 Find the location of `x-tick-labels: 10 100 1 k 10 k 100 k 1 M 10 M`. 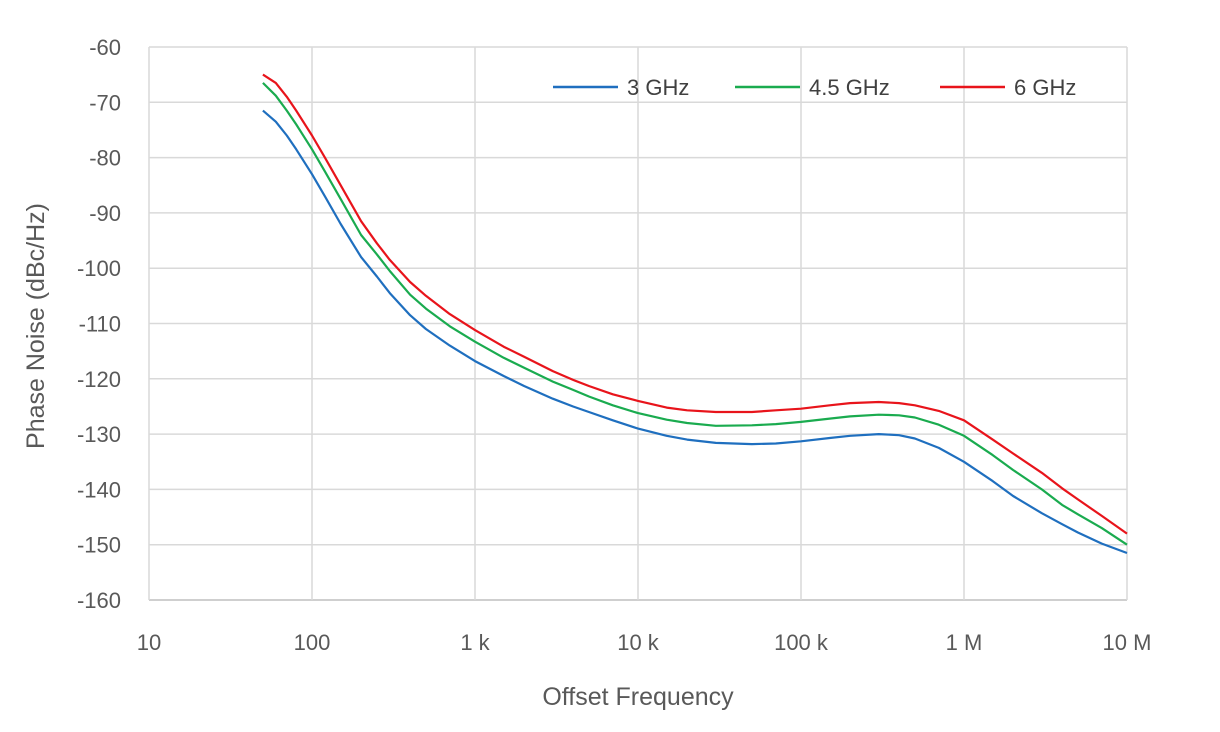

x-tick-labels: 10 100 1 k 10 k 100 k 1 M 10 M is located at coordinates (644, 642).